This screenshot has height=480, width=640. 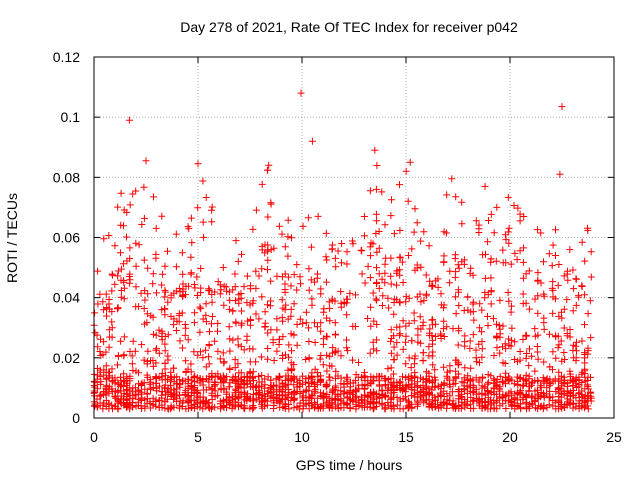 I want to click on y-tick-label: 0.12, so click(x=66, y=57).